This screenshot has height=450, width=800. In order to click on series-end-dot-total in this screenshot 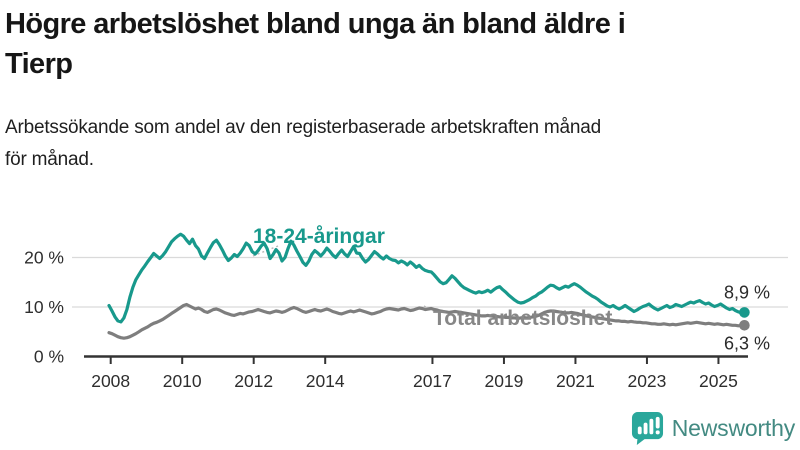, I will do `click(744, 325)`.